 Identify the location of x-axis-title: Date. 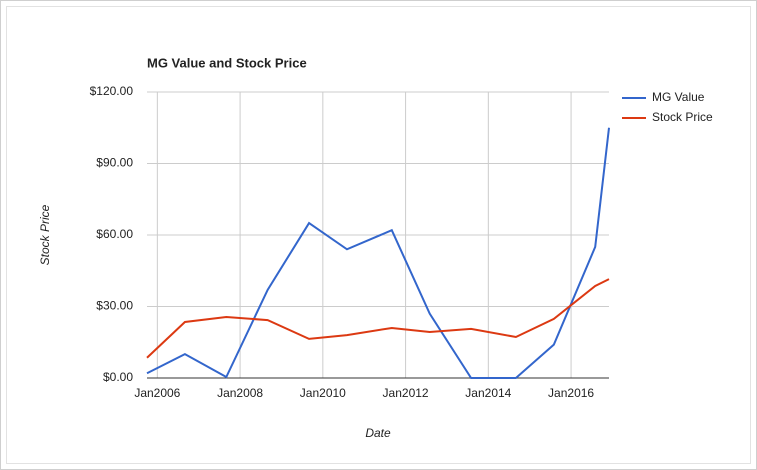
(378, 433).